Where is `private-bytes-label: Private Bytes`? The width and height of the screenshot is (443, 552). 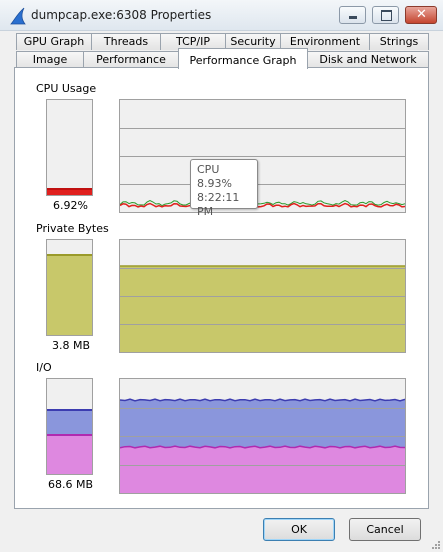 private-bytes-label: Private Bytes is located at coordinates (72, 228).